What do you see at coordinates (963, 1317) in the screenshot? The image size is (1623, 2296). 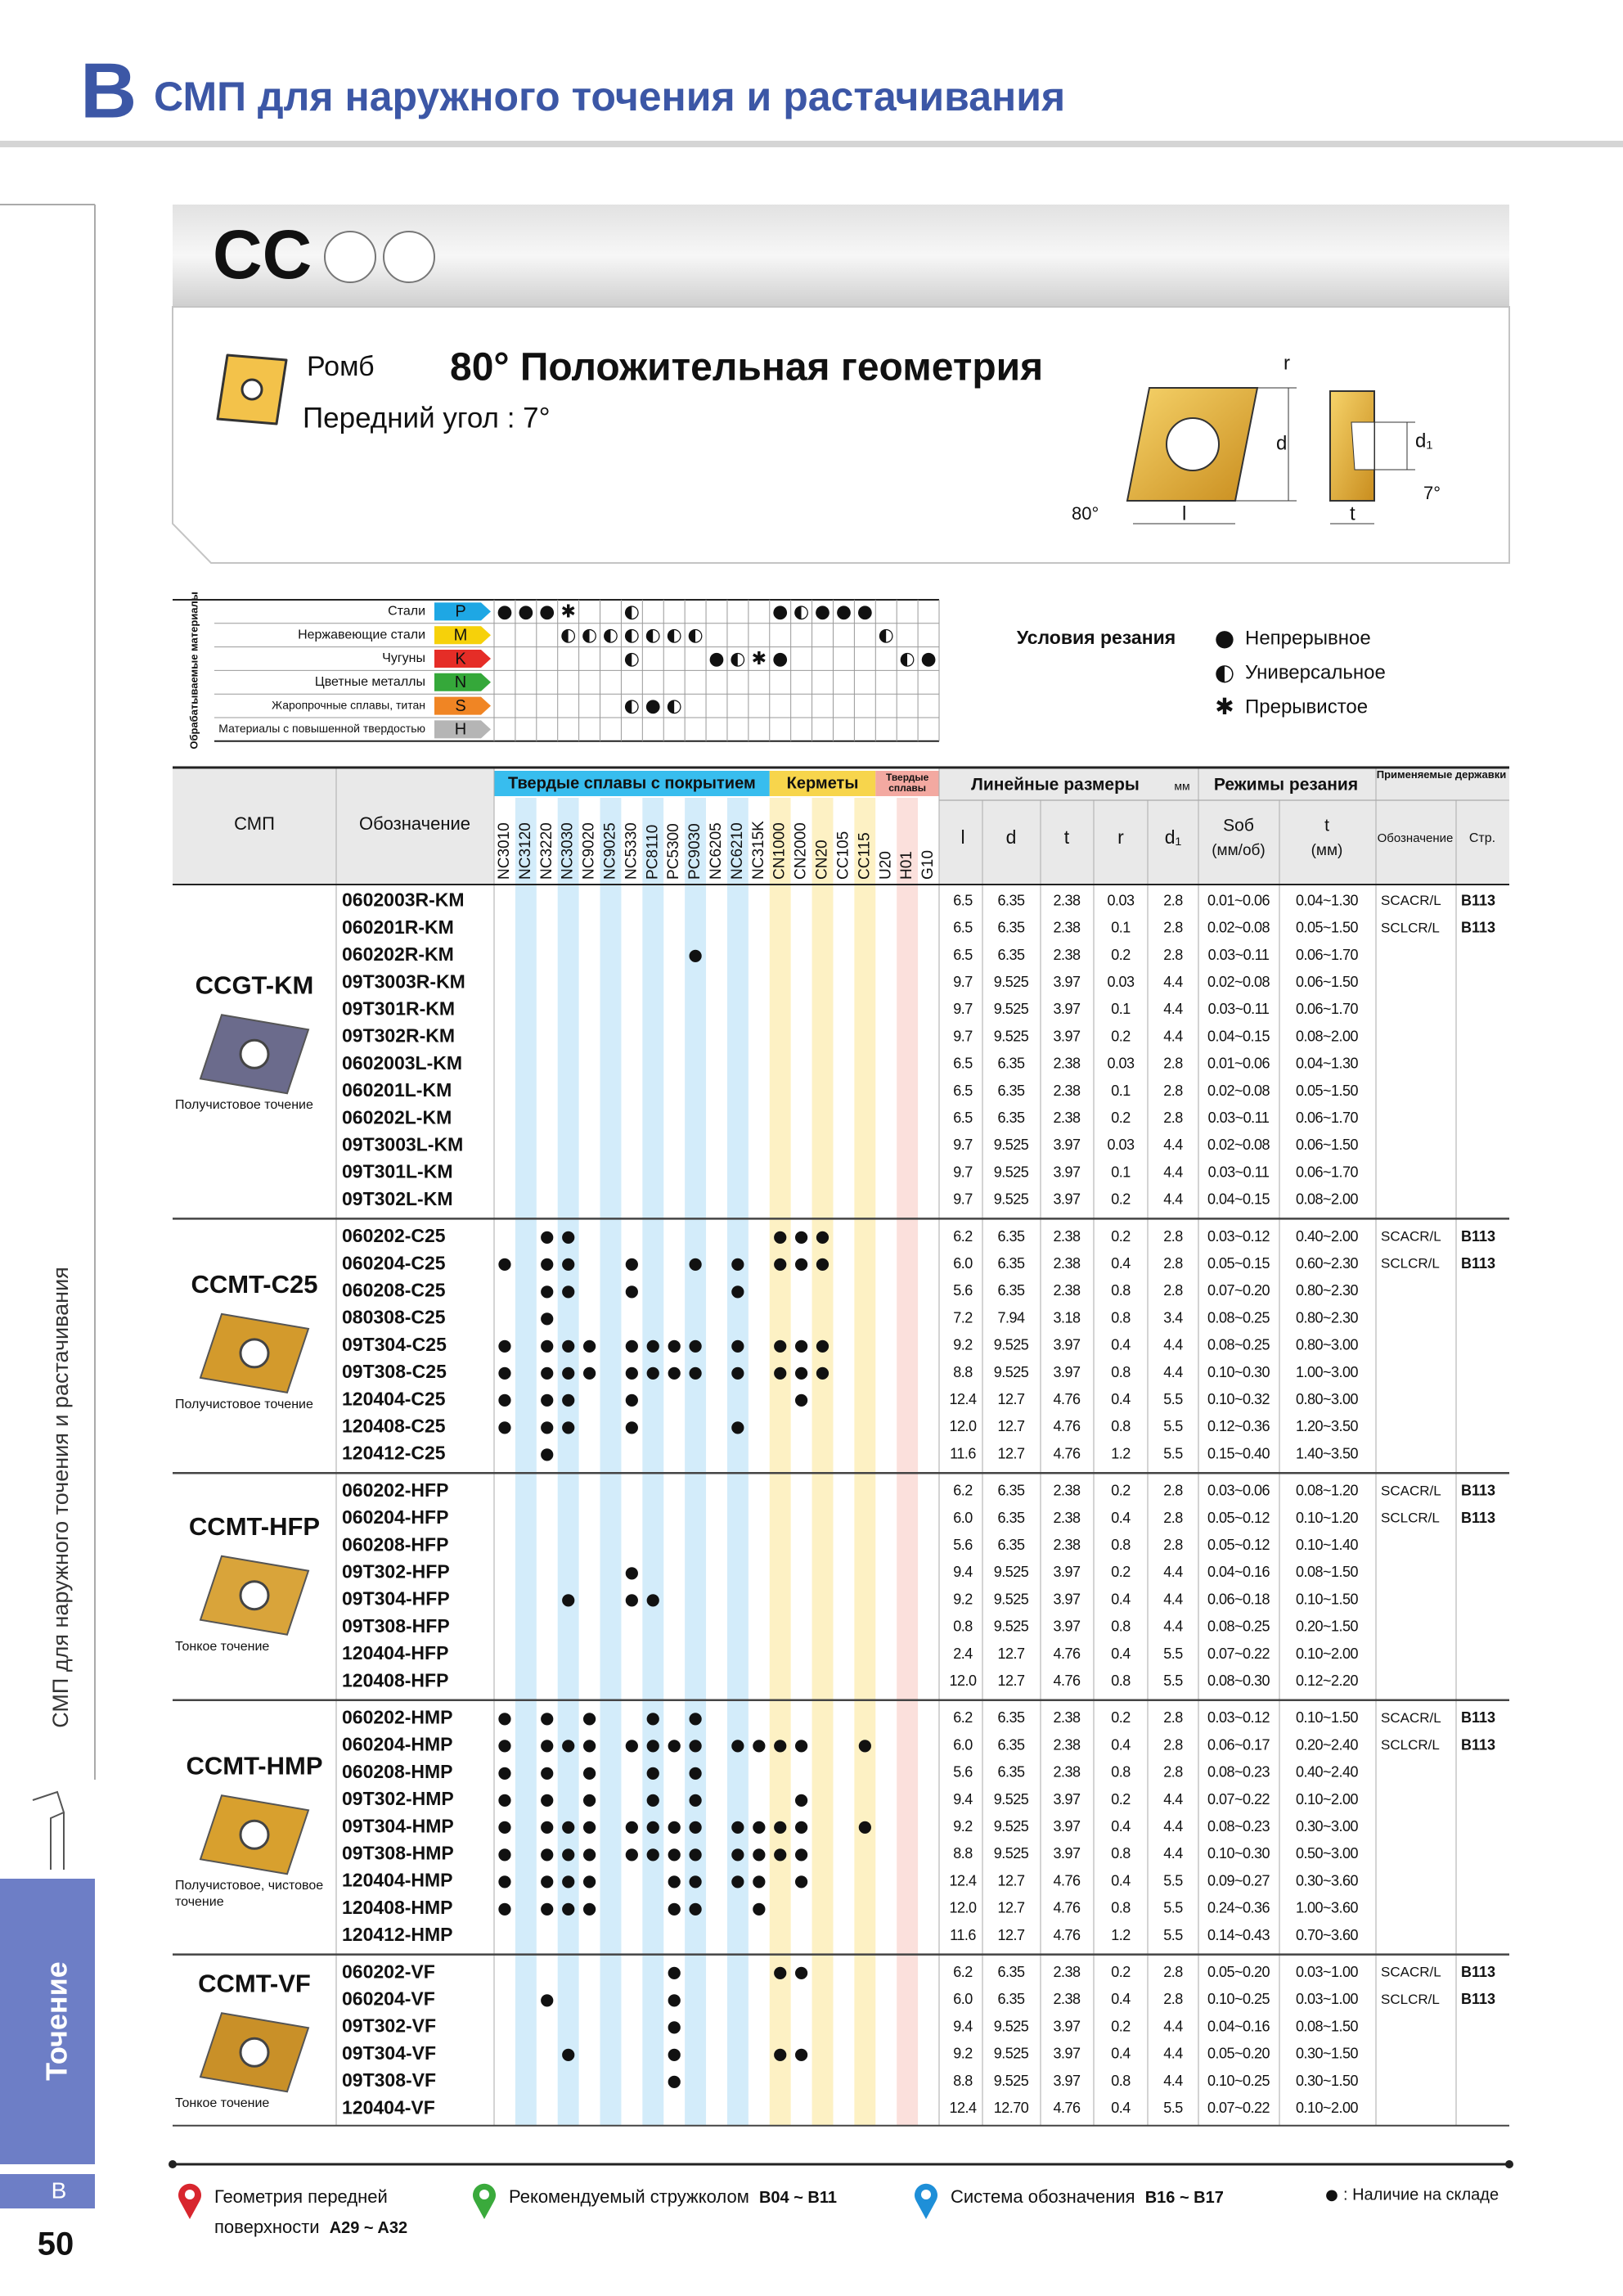 I see `dimension: 7.2` at bounding box center [963, 1317].